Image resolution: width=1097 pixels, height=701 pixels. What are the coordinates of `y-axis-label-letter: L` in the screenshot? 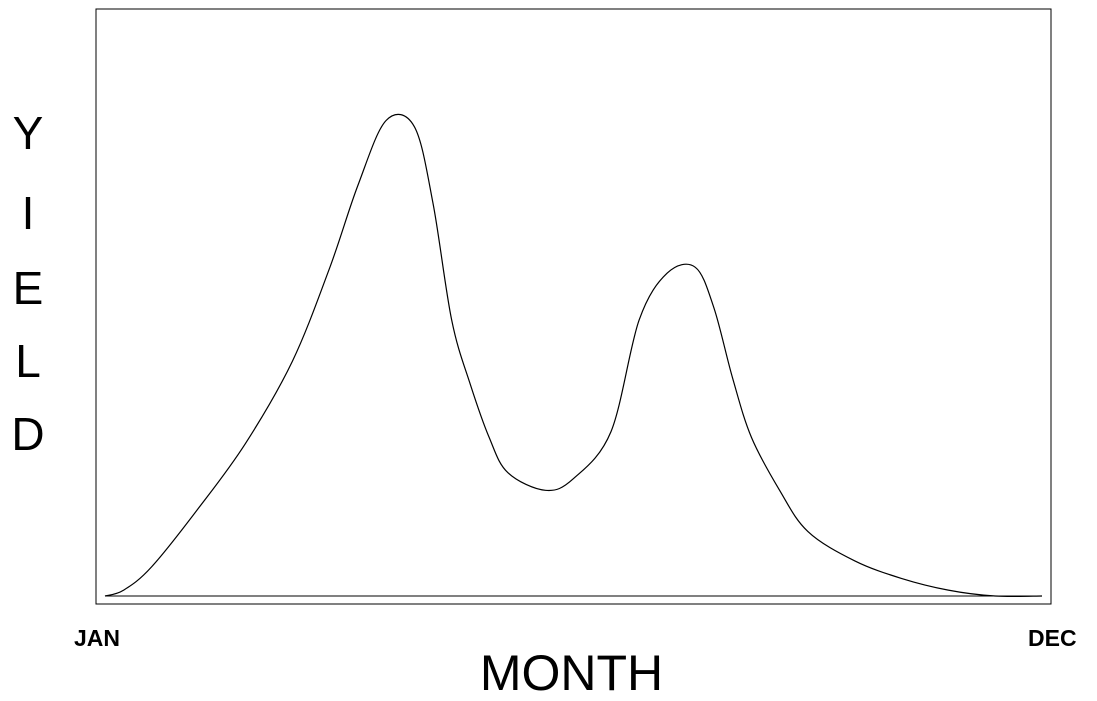 It's located at (28, 361).